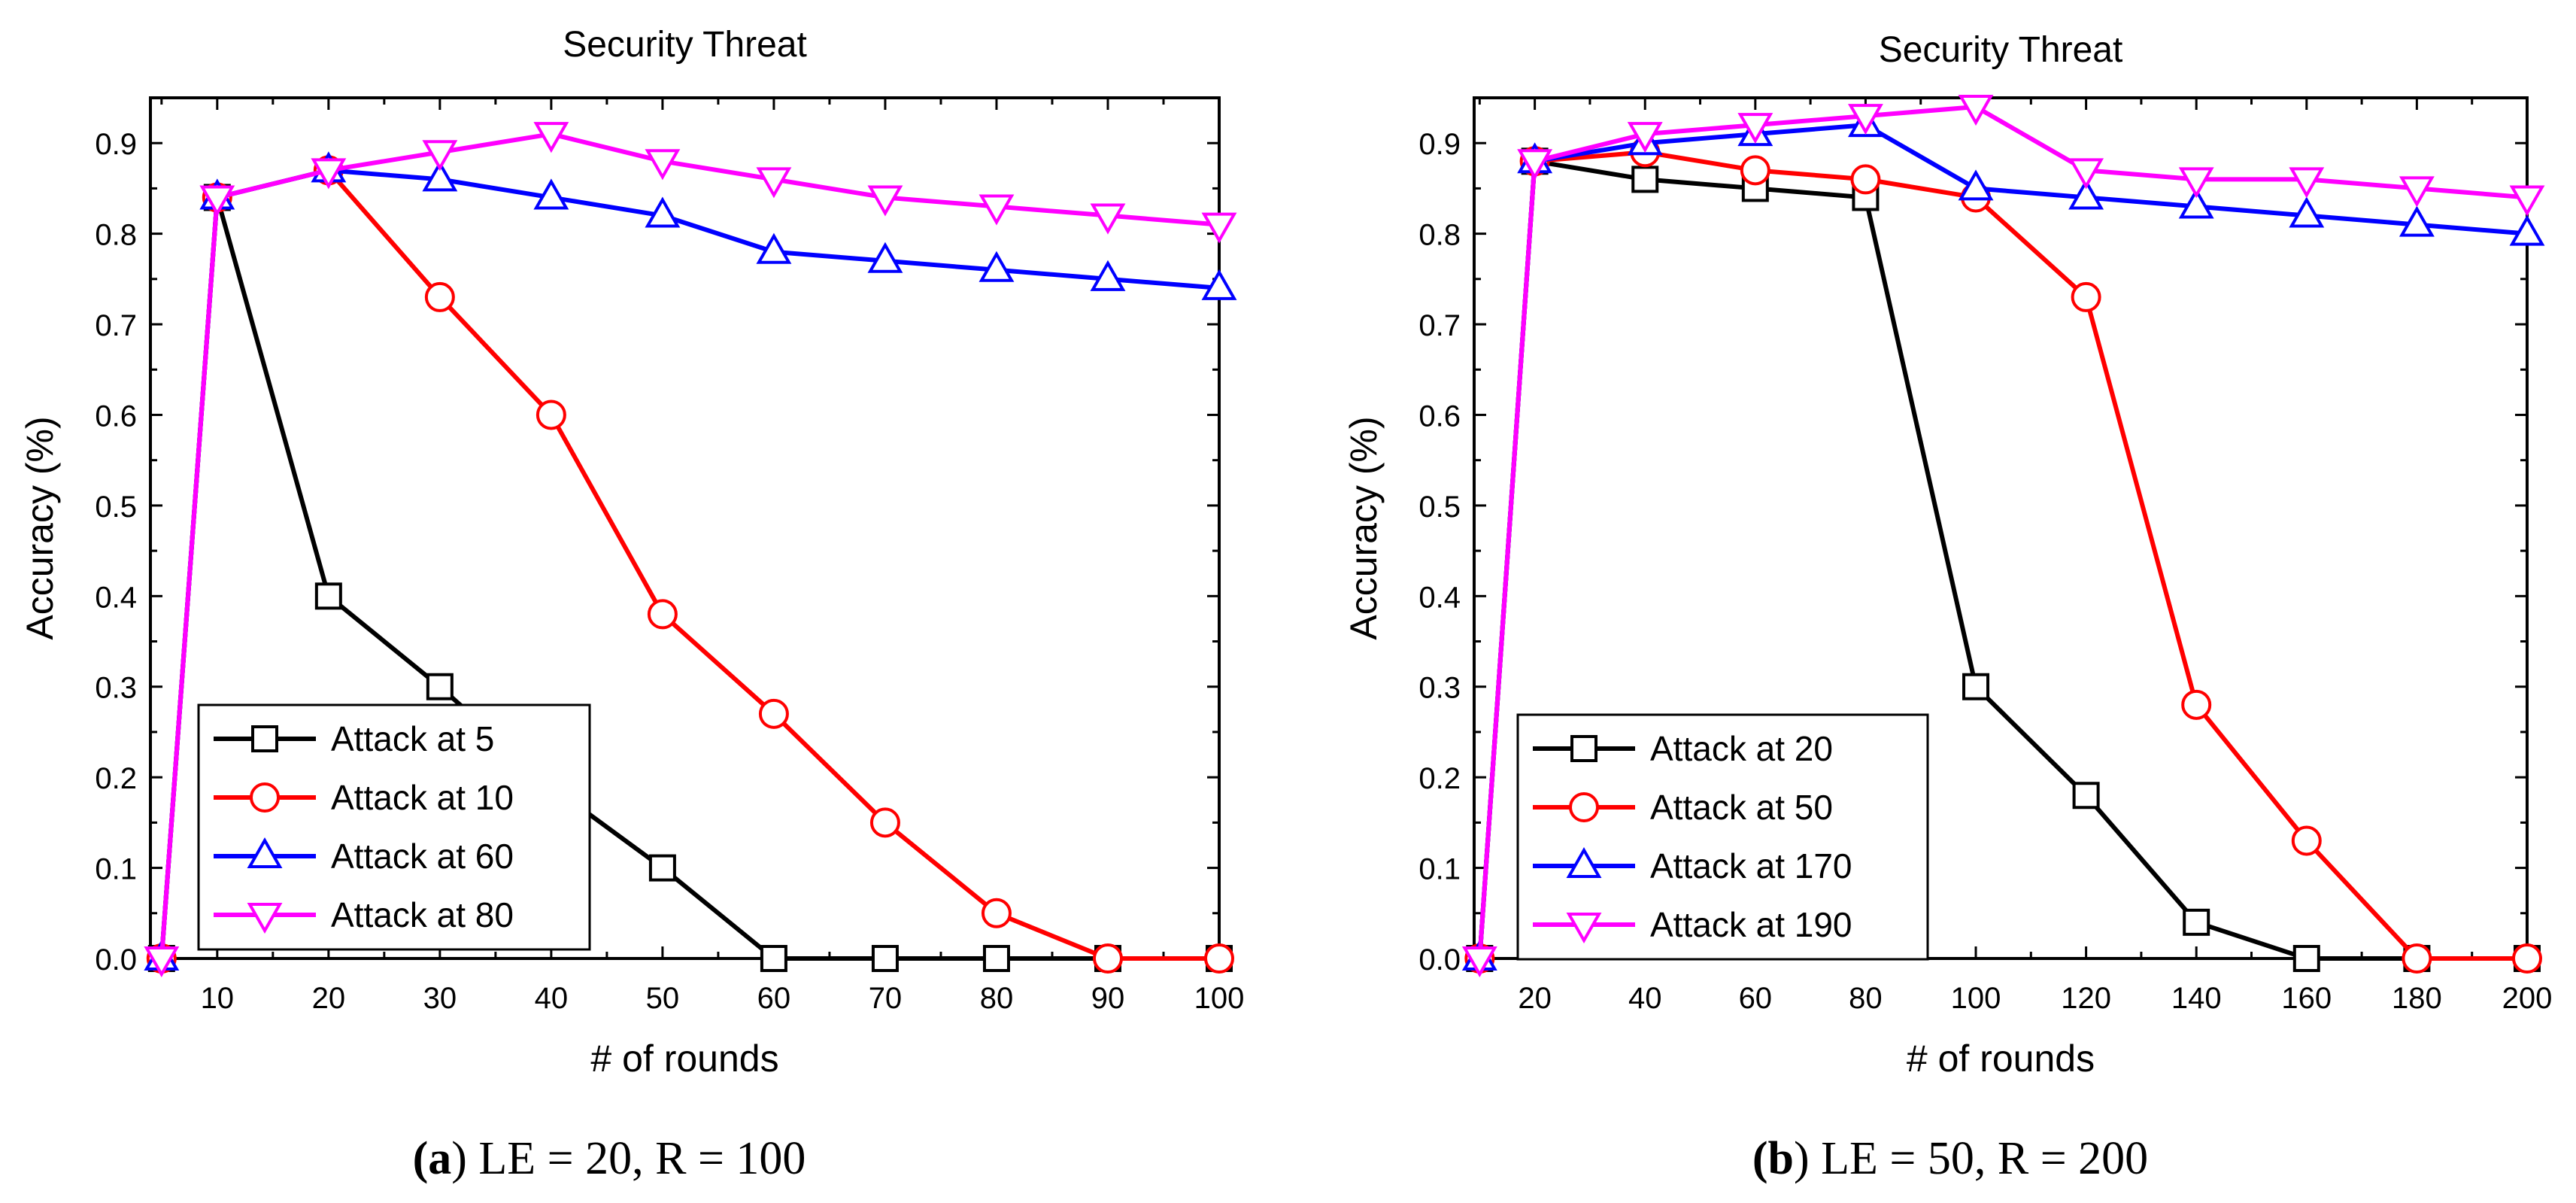  I want to click on x-tick-label: 200, so click(2527, 998).